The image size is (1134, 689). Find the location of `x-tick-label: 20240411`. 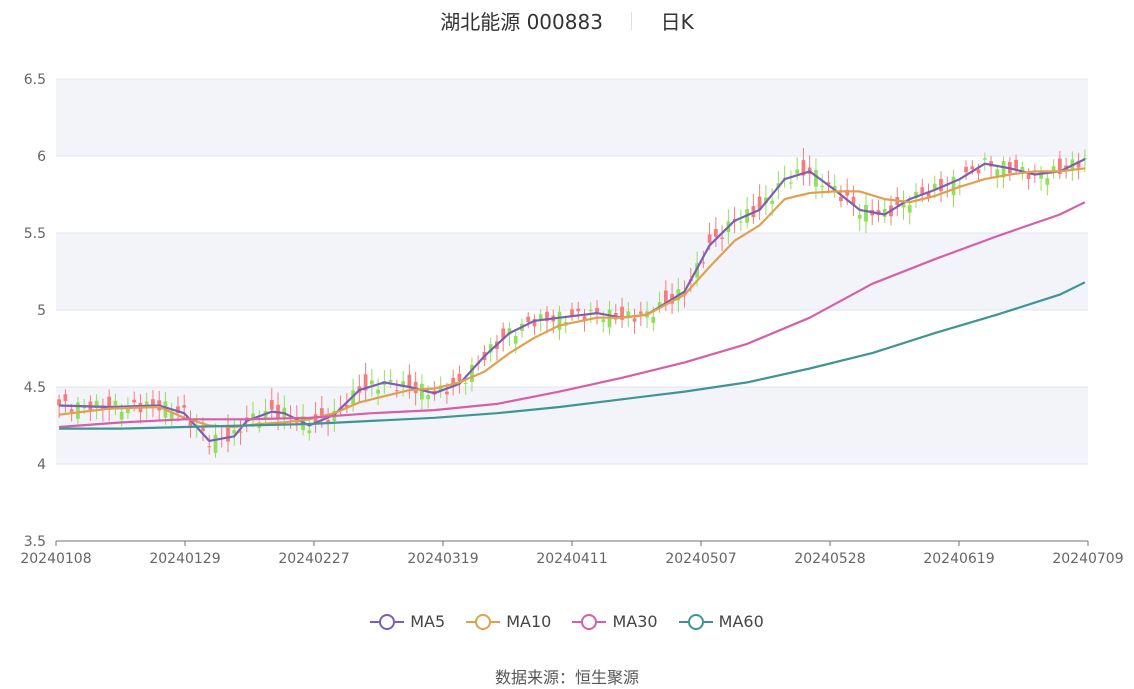

x-tick-label: 20240411 is located at coordinates (571, 559).